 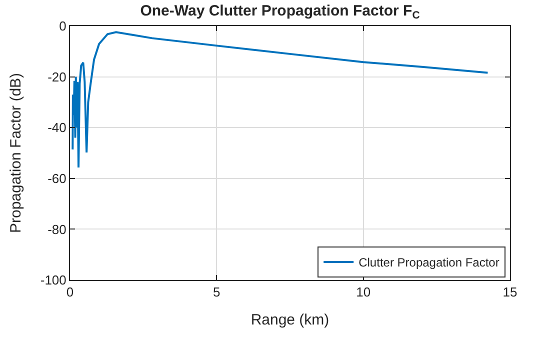 I want to click on x-tick-label: 10, so click(x=363, y=292).